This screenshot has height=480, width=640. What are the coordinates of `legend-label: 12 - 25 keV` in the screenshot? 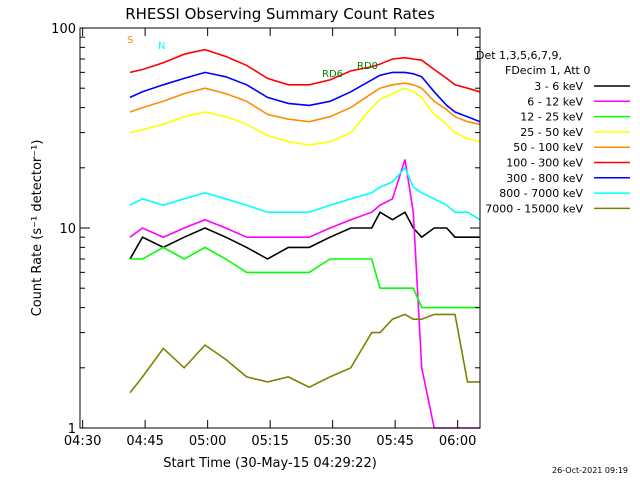 It's located at (551, 117).